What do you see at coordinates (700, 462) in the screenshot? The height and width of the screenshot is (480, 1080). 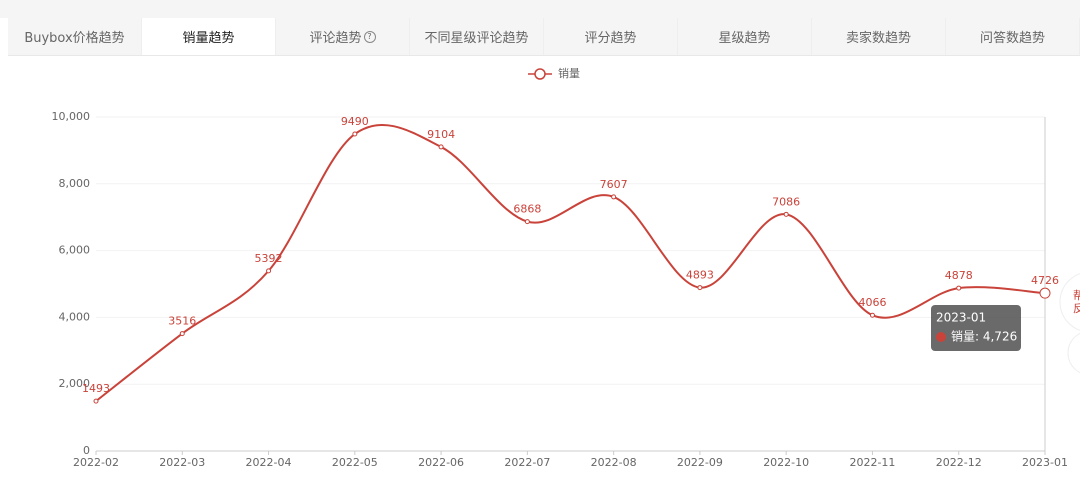 I see `x-tick-label: 2022-09` at bounding box center [700, 462].